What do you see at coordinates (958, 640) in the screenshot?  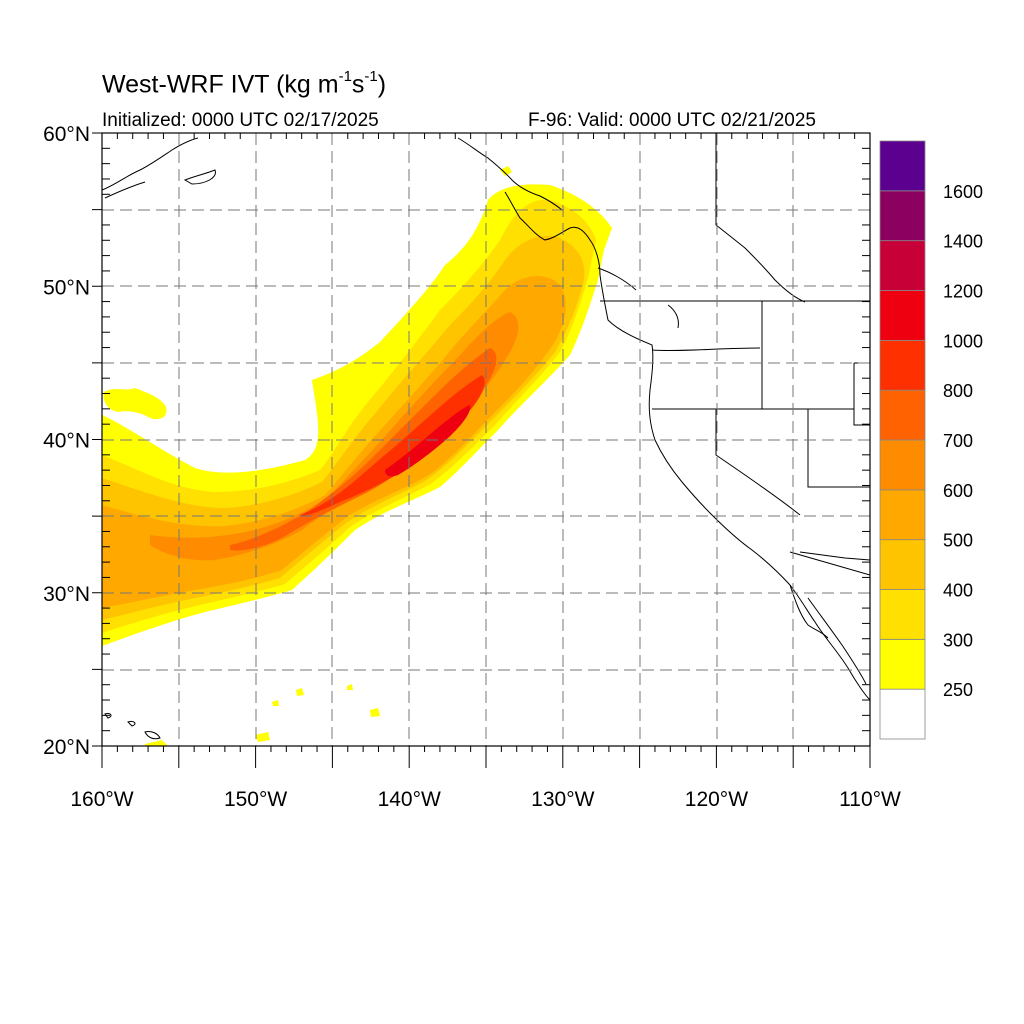 I see `colorbar-label: 300` at bounding box center [958, 640].